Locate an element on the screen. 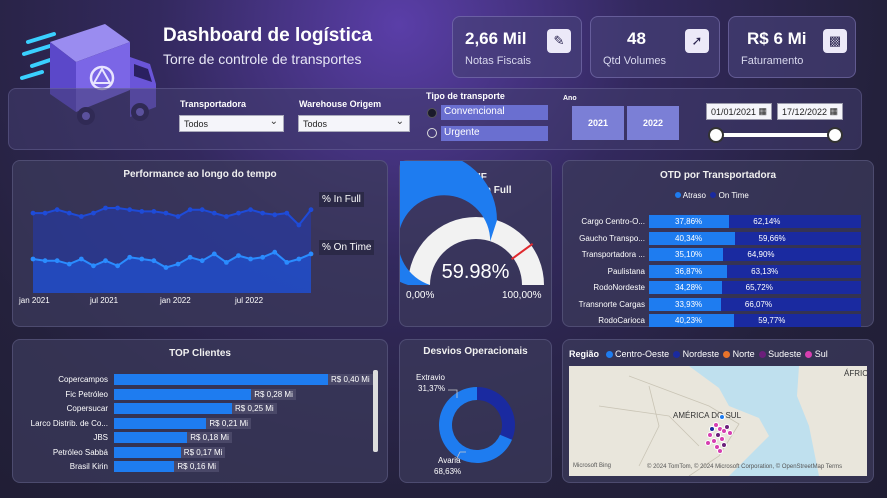 This screenshot has height=498, width=887. otd-row: RodoCarioca 40,23% 59,77% is located at coordinates (718, 321).